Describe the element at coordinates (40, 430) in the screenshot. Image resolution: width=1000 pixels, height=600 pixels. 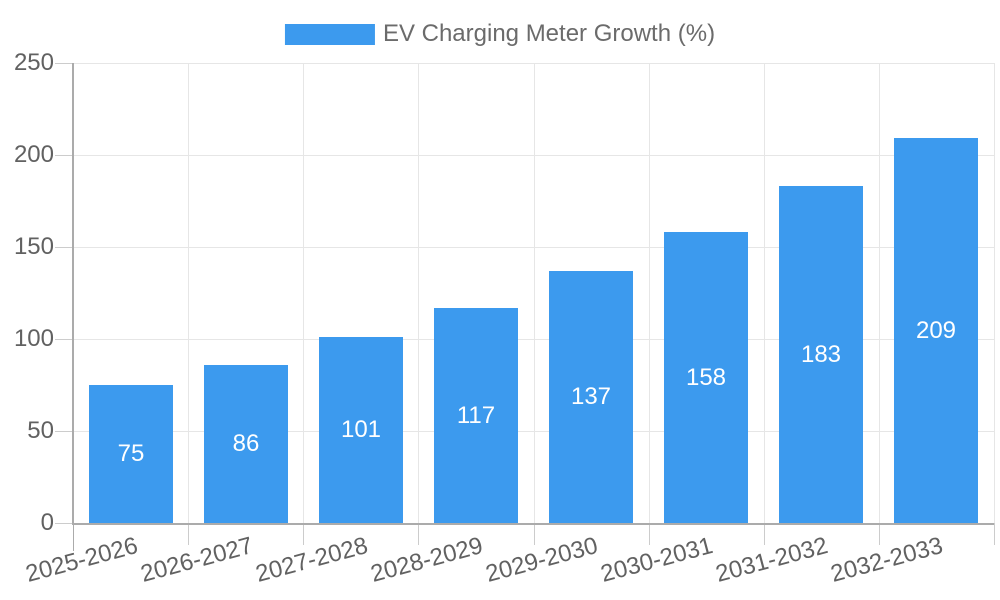
I see `y-tick-label: 50` at that location.